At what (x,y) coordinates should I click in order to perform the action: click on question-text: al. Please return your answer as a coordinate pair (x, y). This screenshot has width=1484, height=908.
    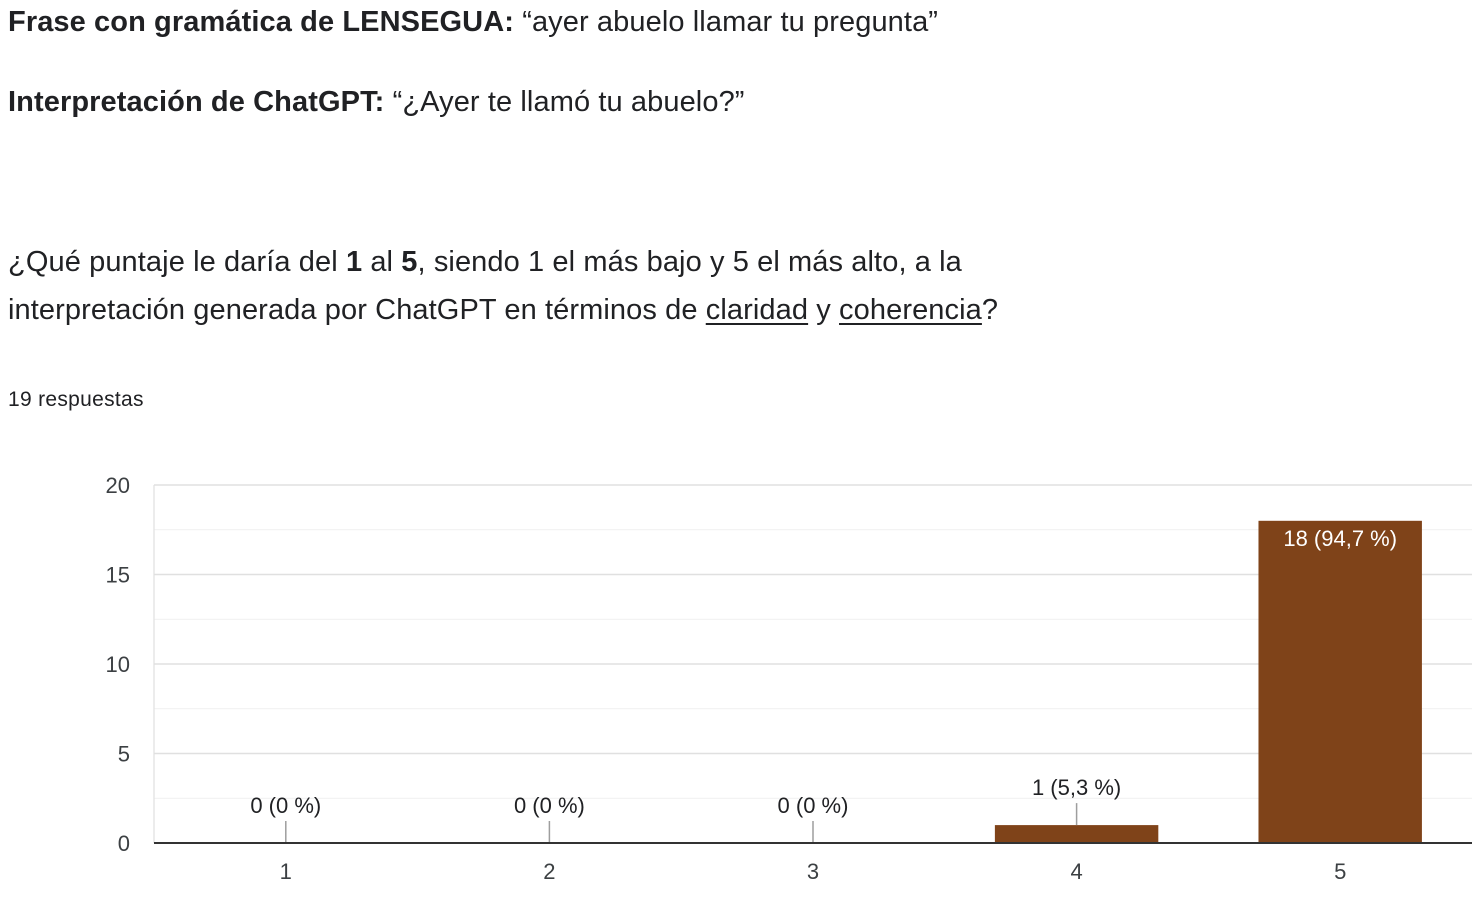
    Looking at the image, I should click on (382, 262).